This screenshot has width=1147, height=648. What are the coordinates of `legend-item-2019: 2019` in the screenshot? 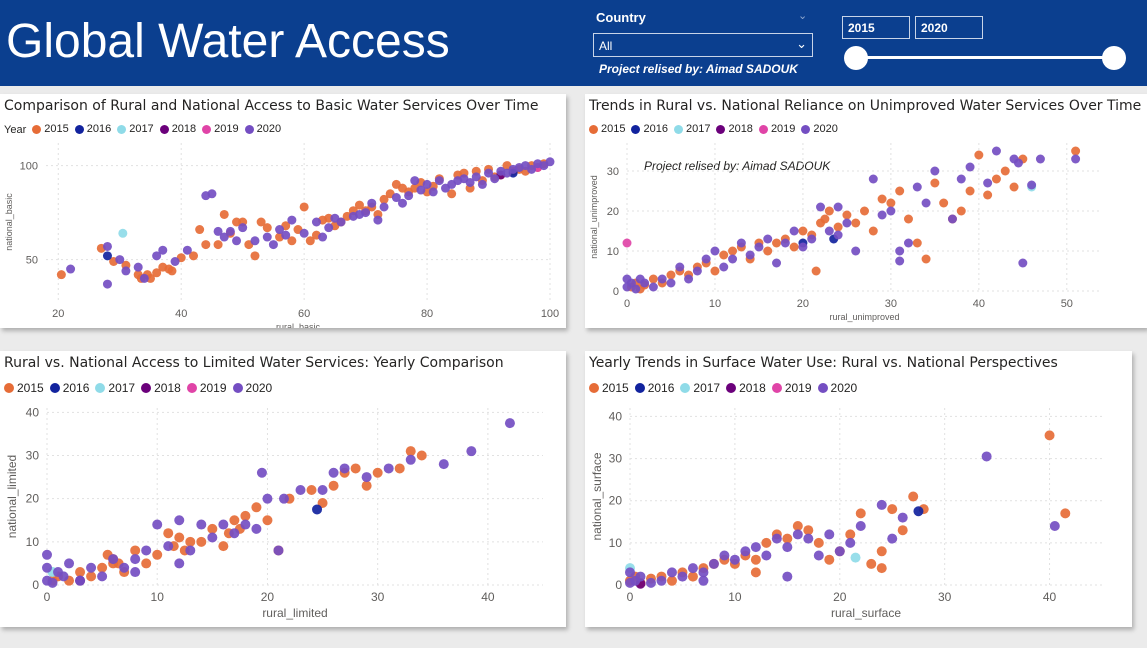 It's located at (220, 129).